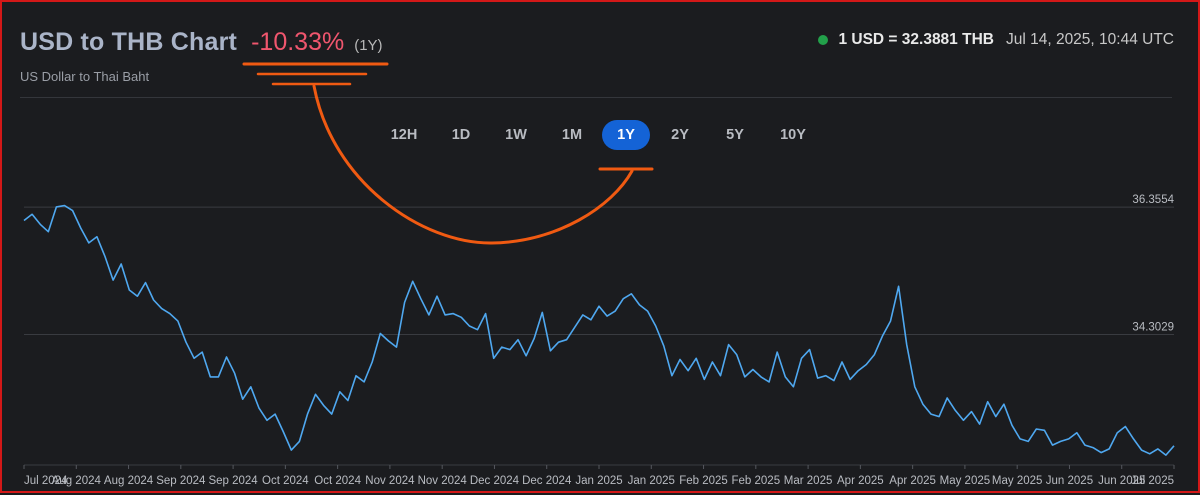 This screenshot has width=1200, height=495. I want to click on range-button-12h: 12H, so click(404, 135).